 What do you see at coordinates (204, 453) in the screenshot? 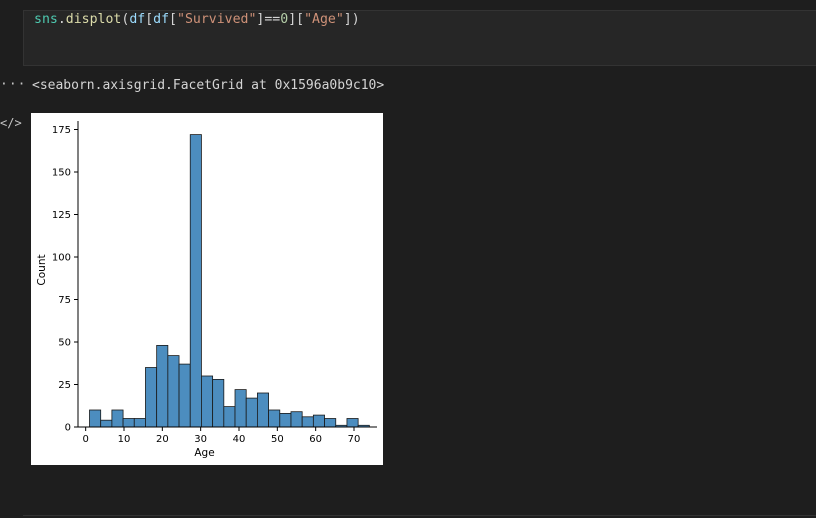
I see `x-axis-label: Age` at bounding box center [204, 453].